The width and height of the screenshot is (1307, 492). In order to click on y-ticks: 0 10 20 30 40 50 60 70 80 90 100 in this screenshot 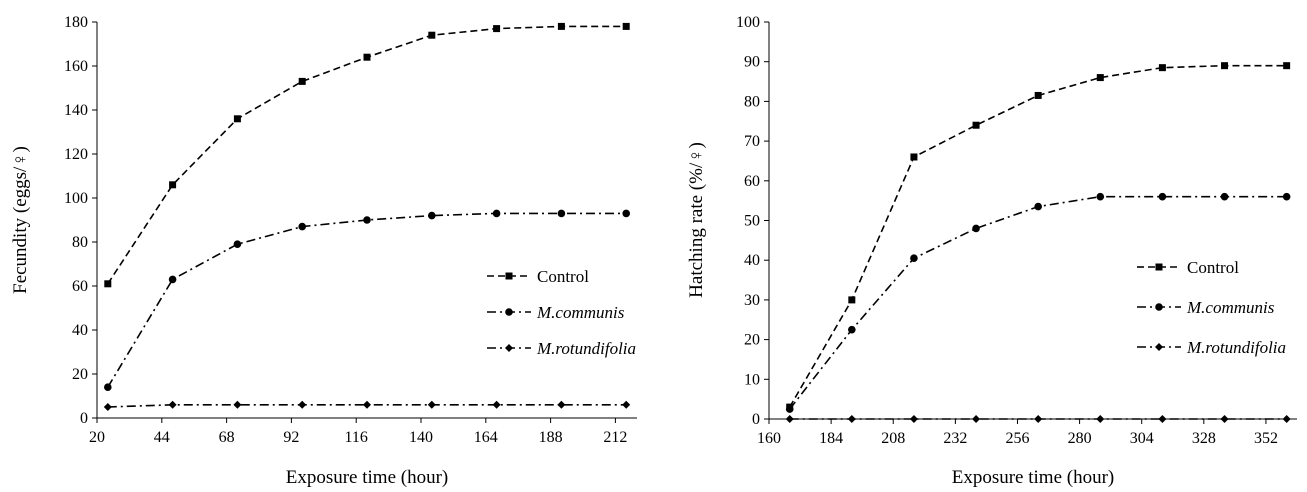, I will do `click(752, 221)`.